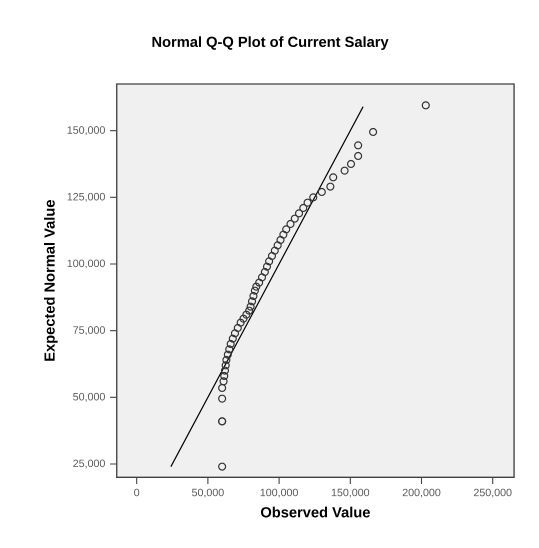 Image resolution: width=539 pixels, height=548 pixels. I want to click on y-tick-label: 50,000, so click(88, 397).